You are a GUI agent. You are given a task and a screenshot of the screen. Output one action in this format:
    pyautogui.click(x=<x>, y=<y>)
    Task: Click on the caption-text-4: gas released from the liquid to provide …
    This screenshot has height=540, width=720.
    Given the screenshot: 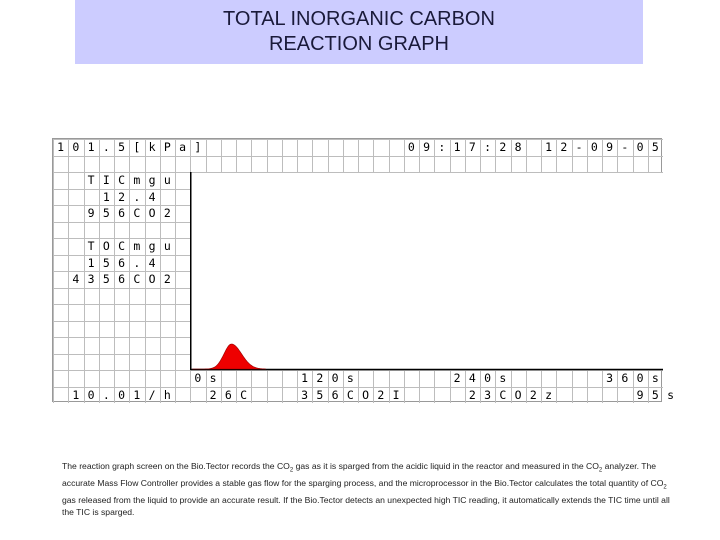 What is the action you would take?
    pyautogui.click(x=366, y=506)
    